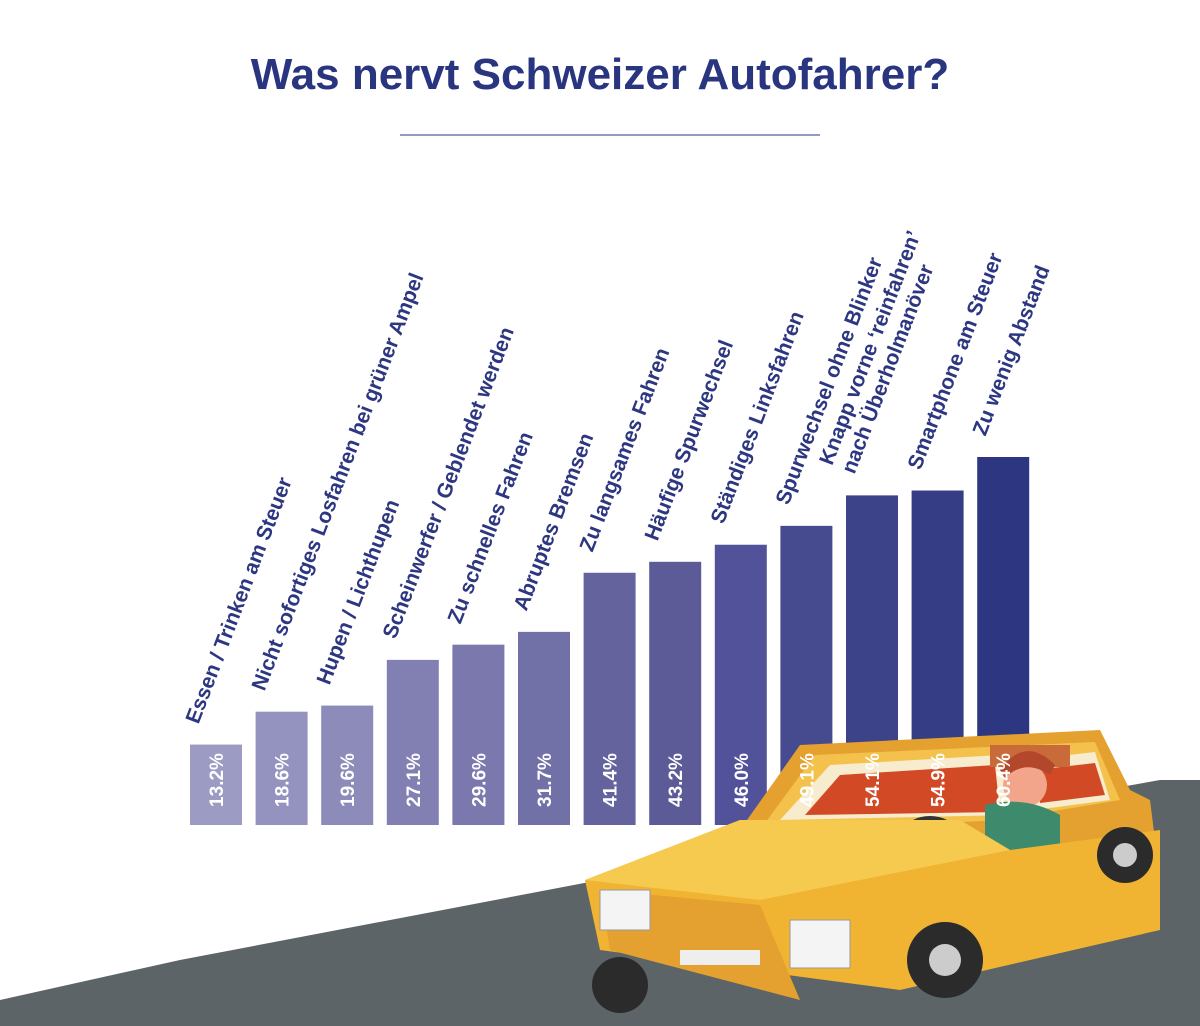  What do you see at coordinates (348, 780) in the screenshot?
I see `value-label: 19.6%` at bounding box center [348, 780].